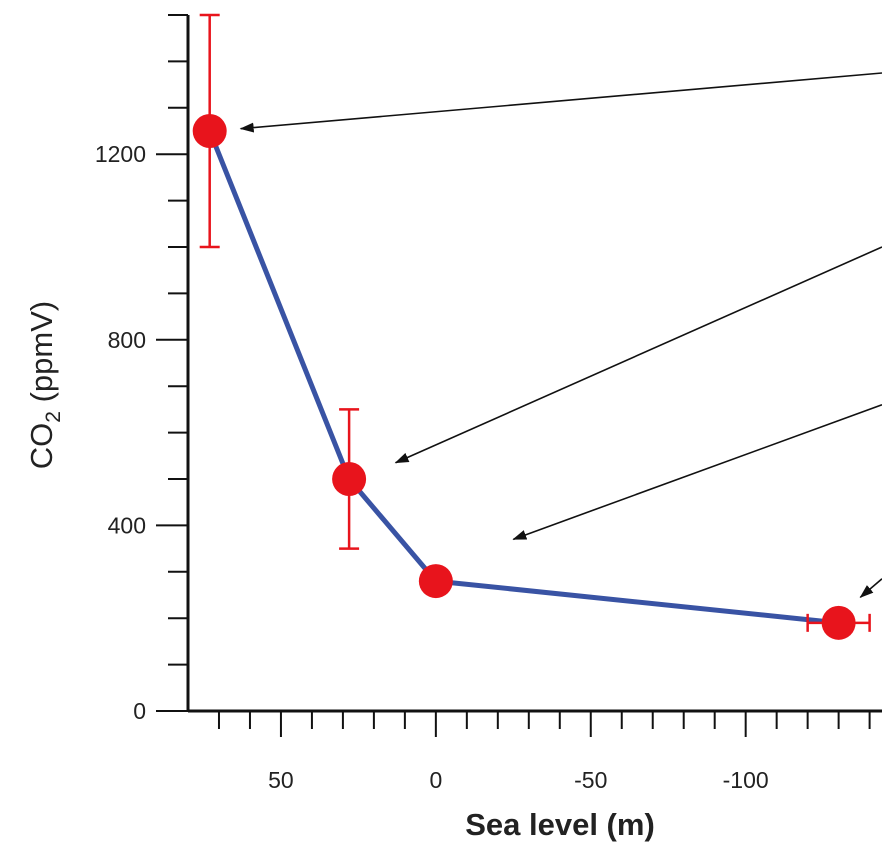  What do you see at coordinates (560, 824) in the screenshot?
I see `x-axis-label: Sea level (m)` at bounding box center [560, 824].